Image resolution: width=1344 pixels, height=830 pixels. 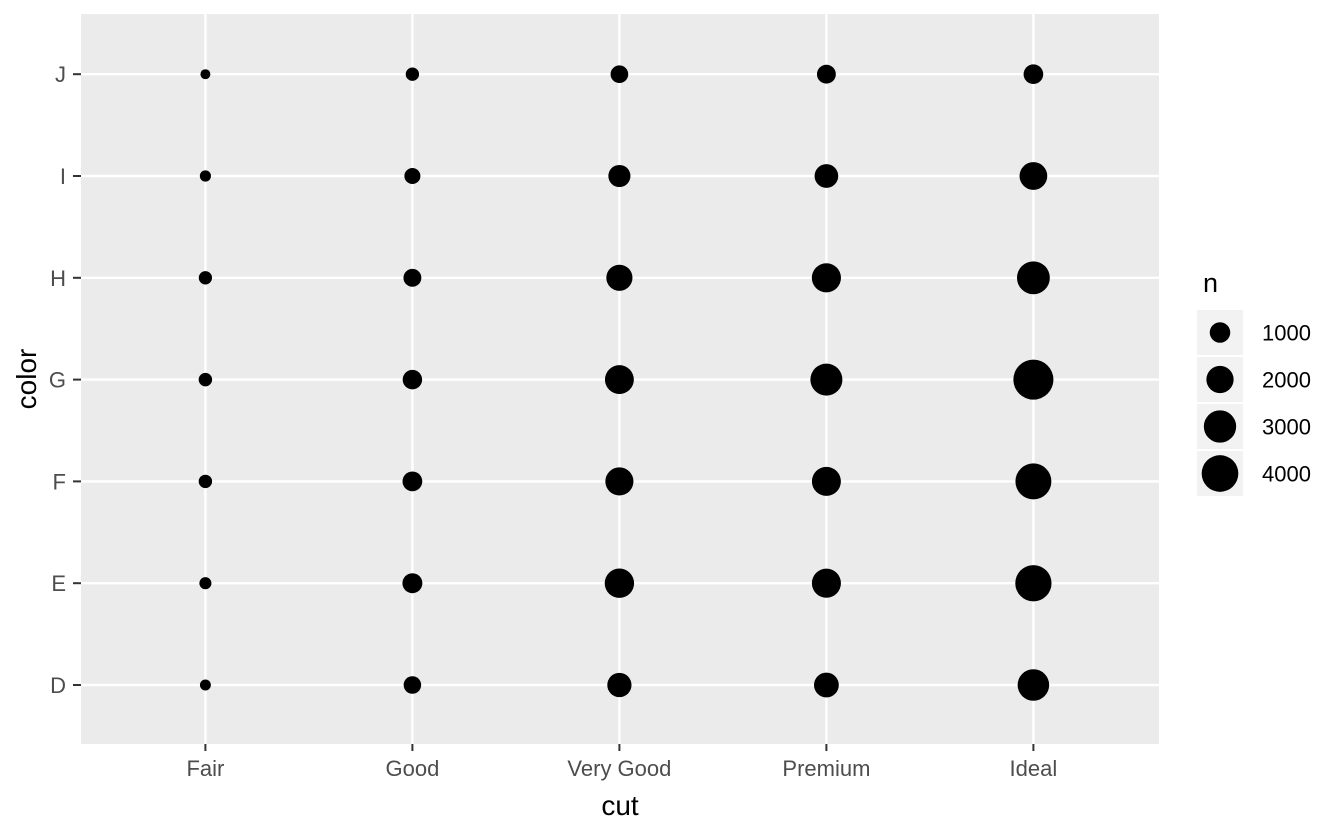 I want to click on data-point-good-G, so click(x=412, y=379).